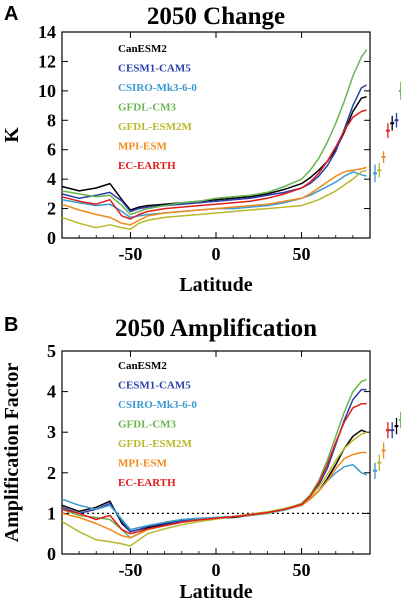 Image resolution: width=401 pixels, height=603 pixels. What do you see at coordinates (11, 325) in the screenshot?
I see `panel-letter: B` at bounding box center [11, 325].